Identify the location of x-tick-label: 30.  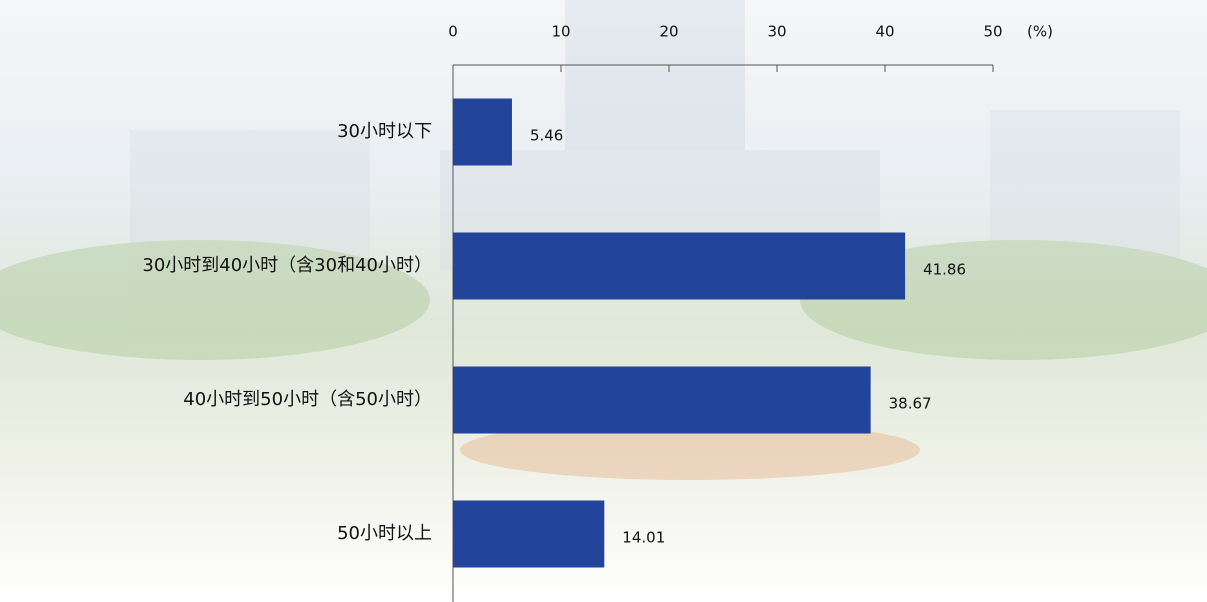
(776, 32).